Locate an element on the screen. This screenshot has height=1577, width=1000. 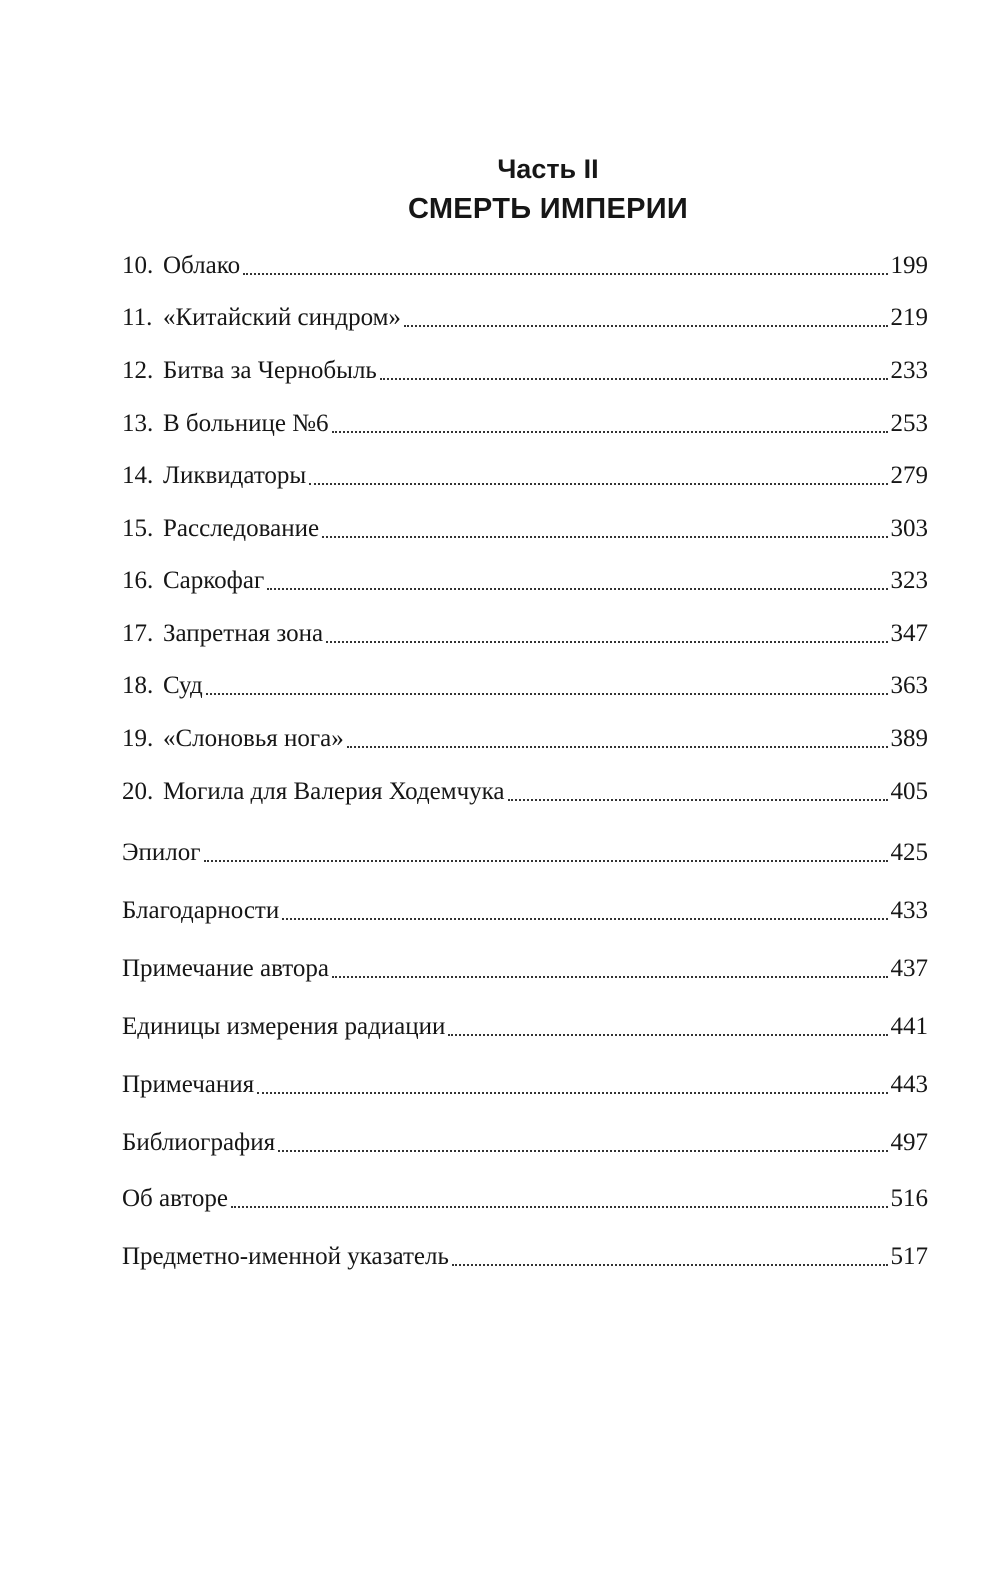
page-number: 363 is located at coordinates (909, 685).